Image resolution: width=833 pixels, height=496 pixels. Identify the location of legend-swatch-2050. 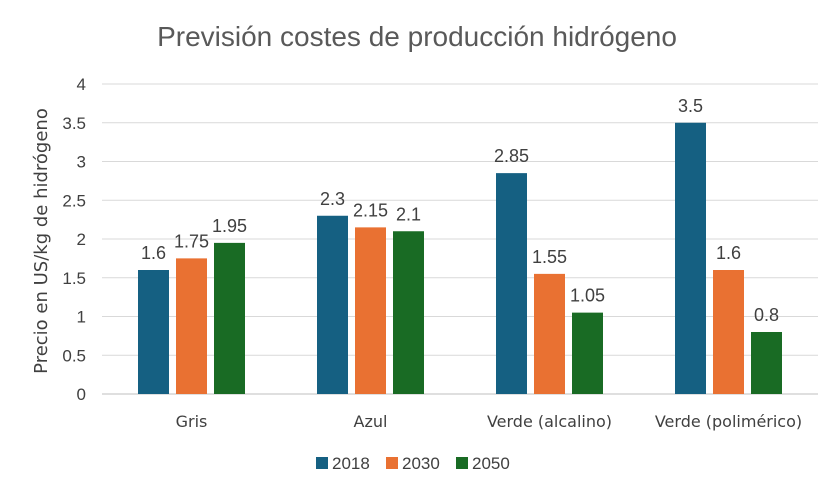
(462, 463).